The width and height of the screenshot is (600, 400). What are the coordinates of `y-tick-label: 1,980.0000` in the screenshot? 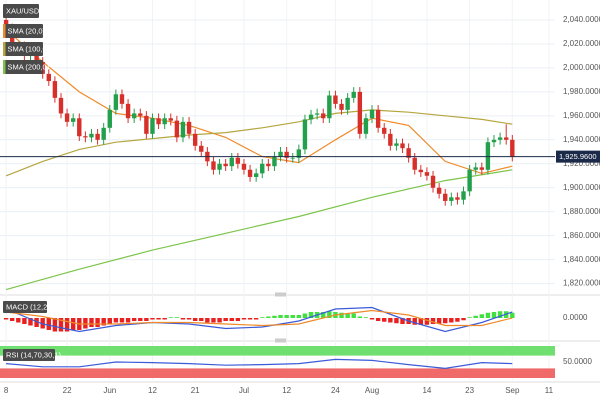 It's located at (581, 91).